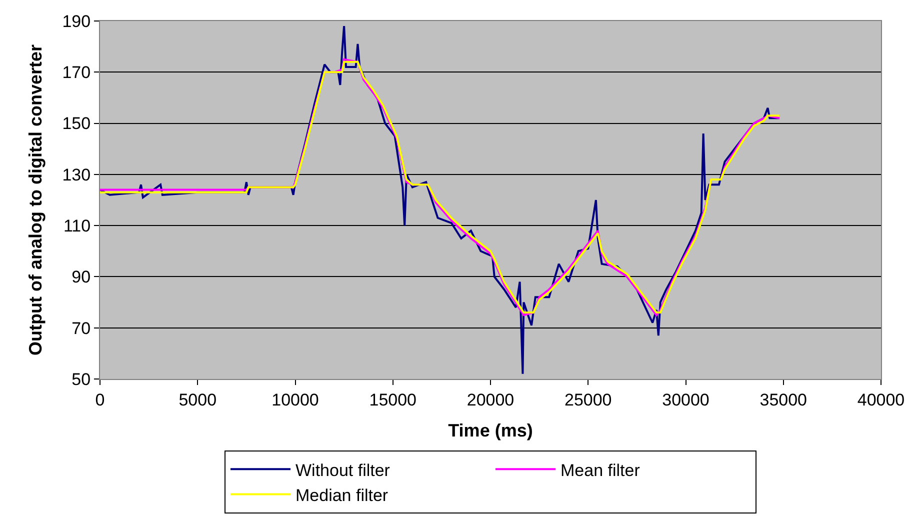 The height and width of the screenshot is (526, 917). What do you see at coordinates (100, 400) in the screenshot?
I see `x-tick-label: 0` at bounding box center [100, 400].